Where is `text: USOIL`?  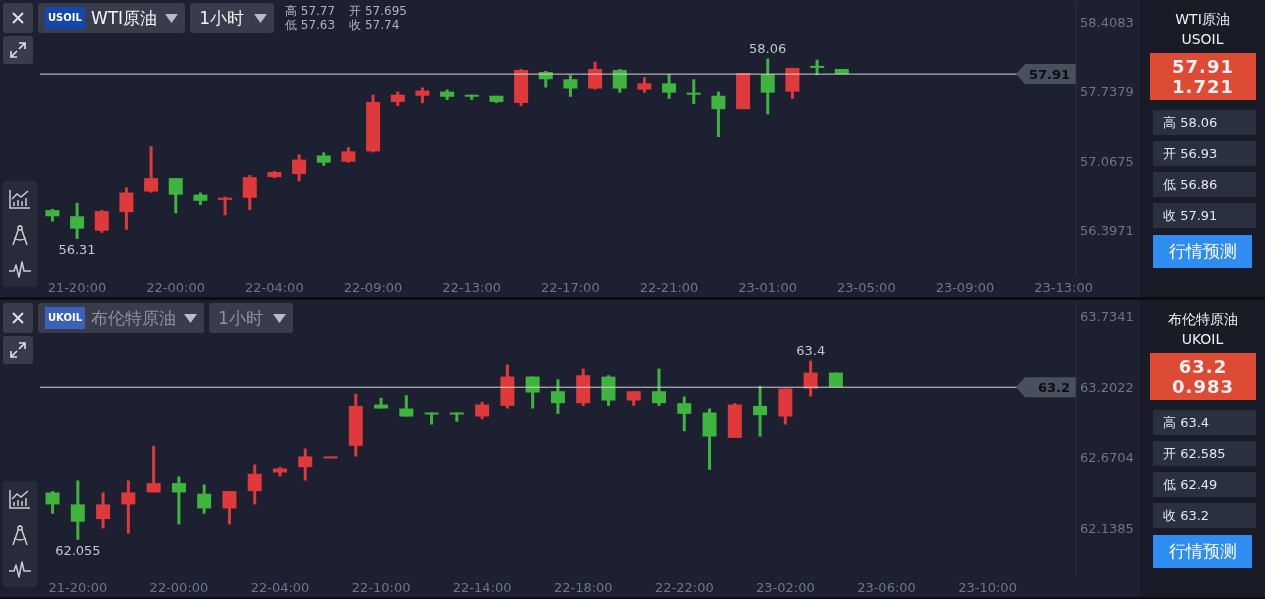
text: USOIL is located at coordinates (1202, 39).